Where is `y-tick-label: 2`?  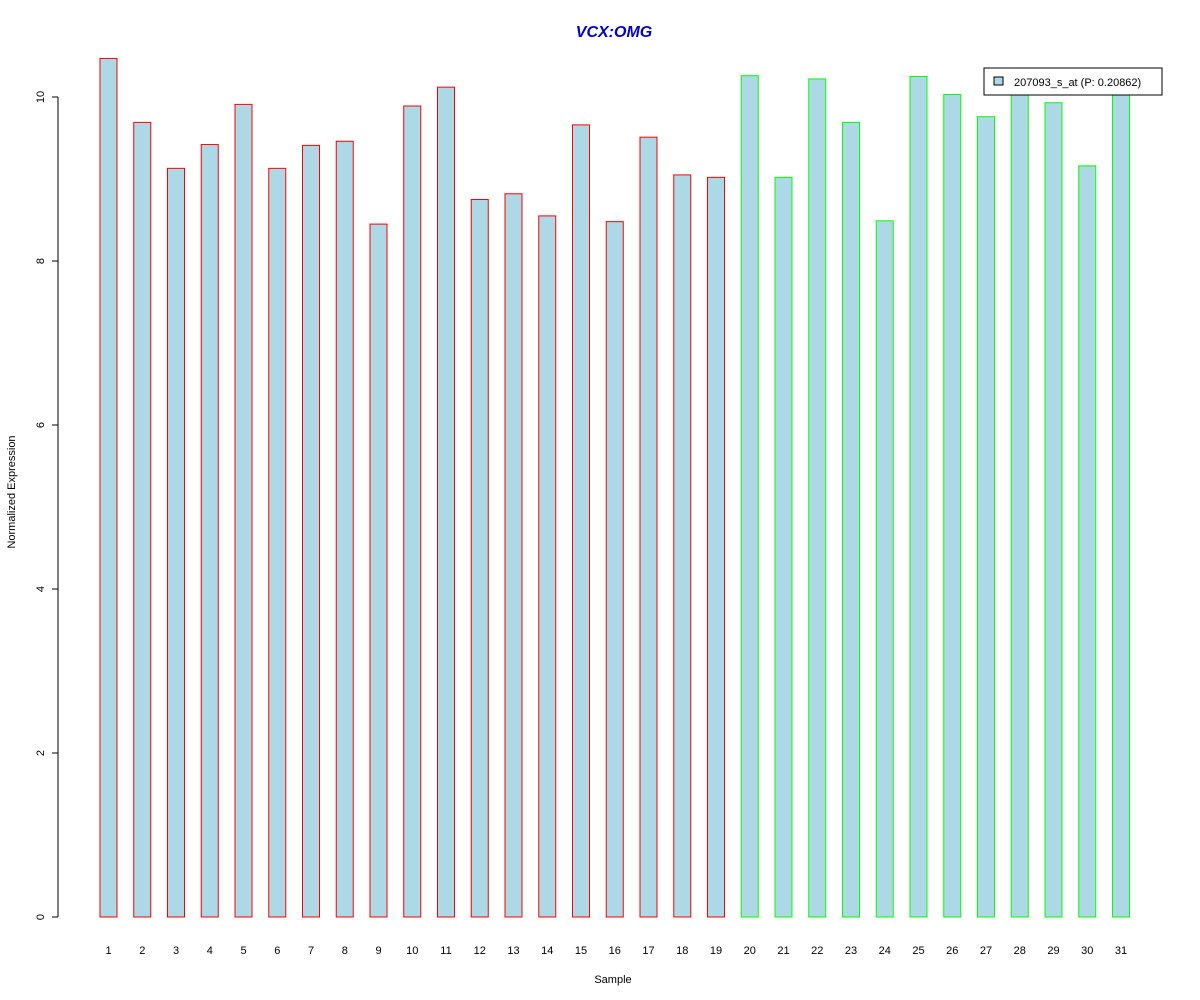 y-tick-label: 2 is located at coordinates (41, 753).